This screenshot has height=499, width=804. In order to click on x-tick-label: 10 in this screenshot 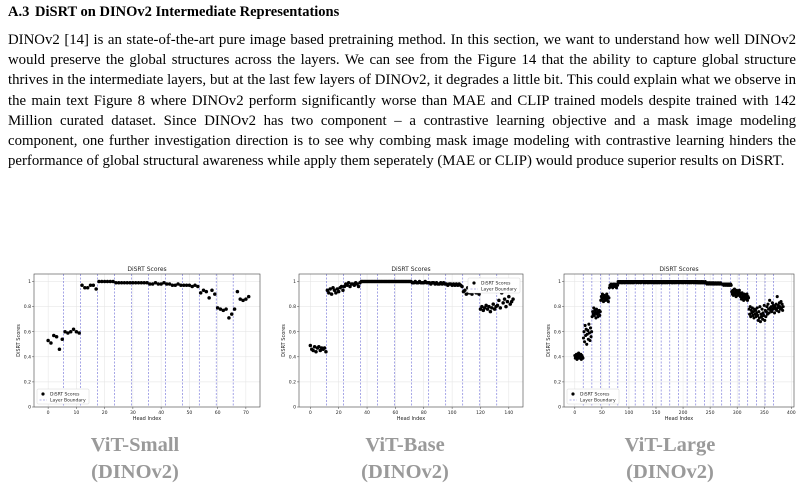, I will do `click(76, 413)`.